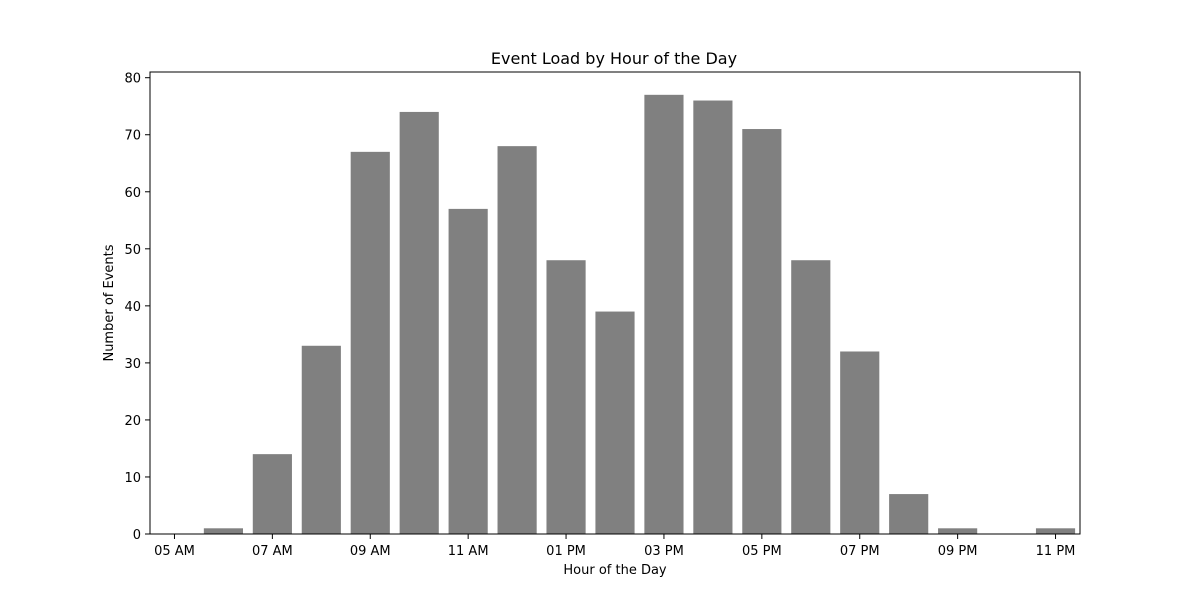 Image resolution: width=1200 pixels, height=600 pixels. I want to click on y-tick-label: 70, so click(132, 136).